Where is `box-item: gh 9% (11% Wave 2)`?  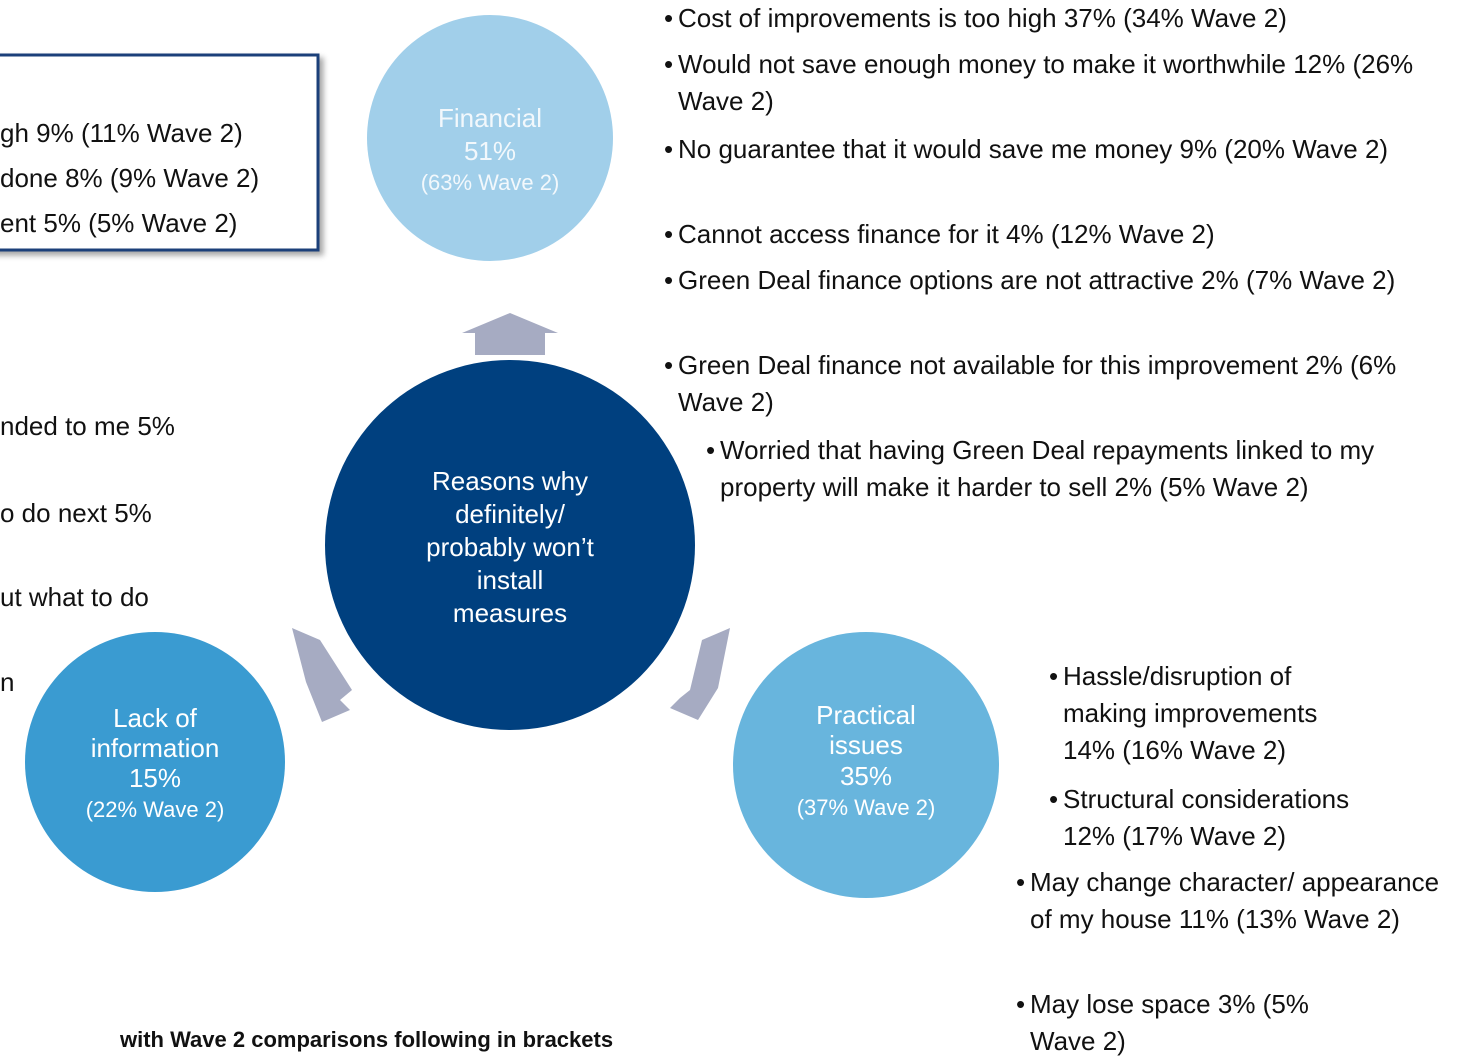
box-item: gh 9% (11% Wave 2) is located at coordinates (121, 133).